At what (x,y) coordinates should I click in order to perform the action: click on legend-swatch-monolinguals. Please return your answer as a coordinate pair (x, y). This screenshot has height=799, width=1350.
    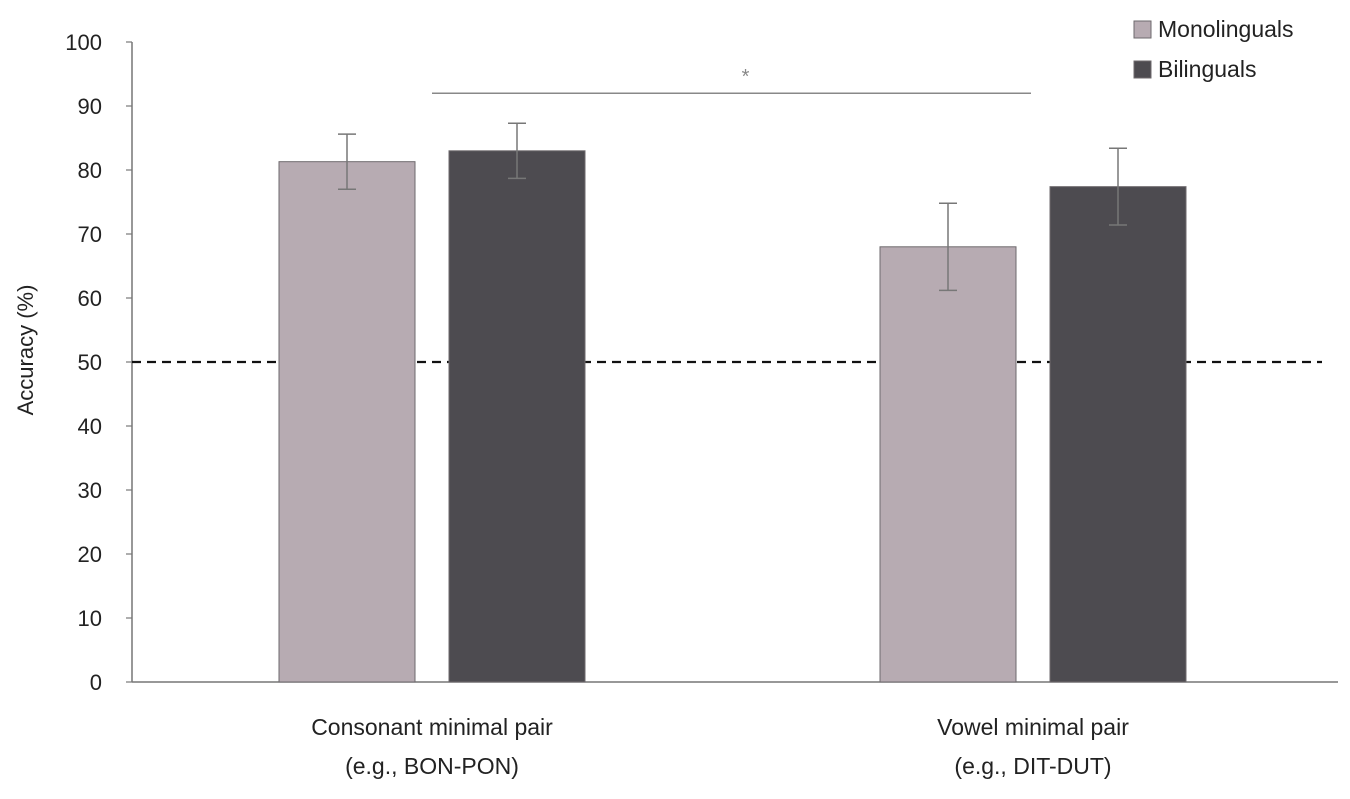
    Looking at the image, I should click on (1142, 29).